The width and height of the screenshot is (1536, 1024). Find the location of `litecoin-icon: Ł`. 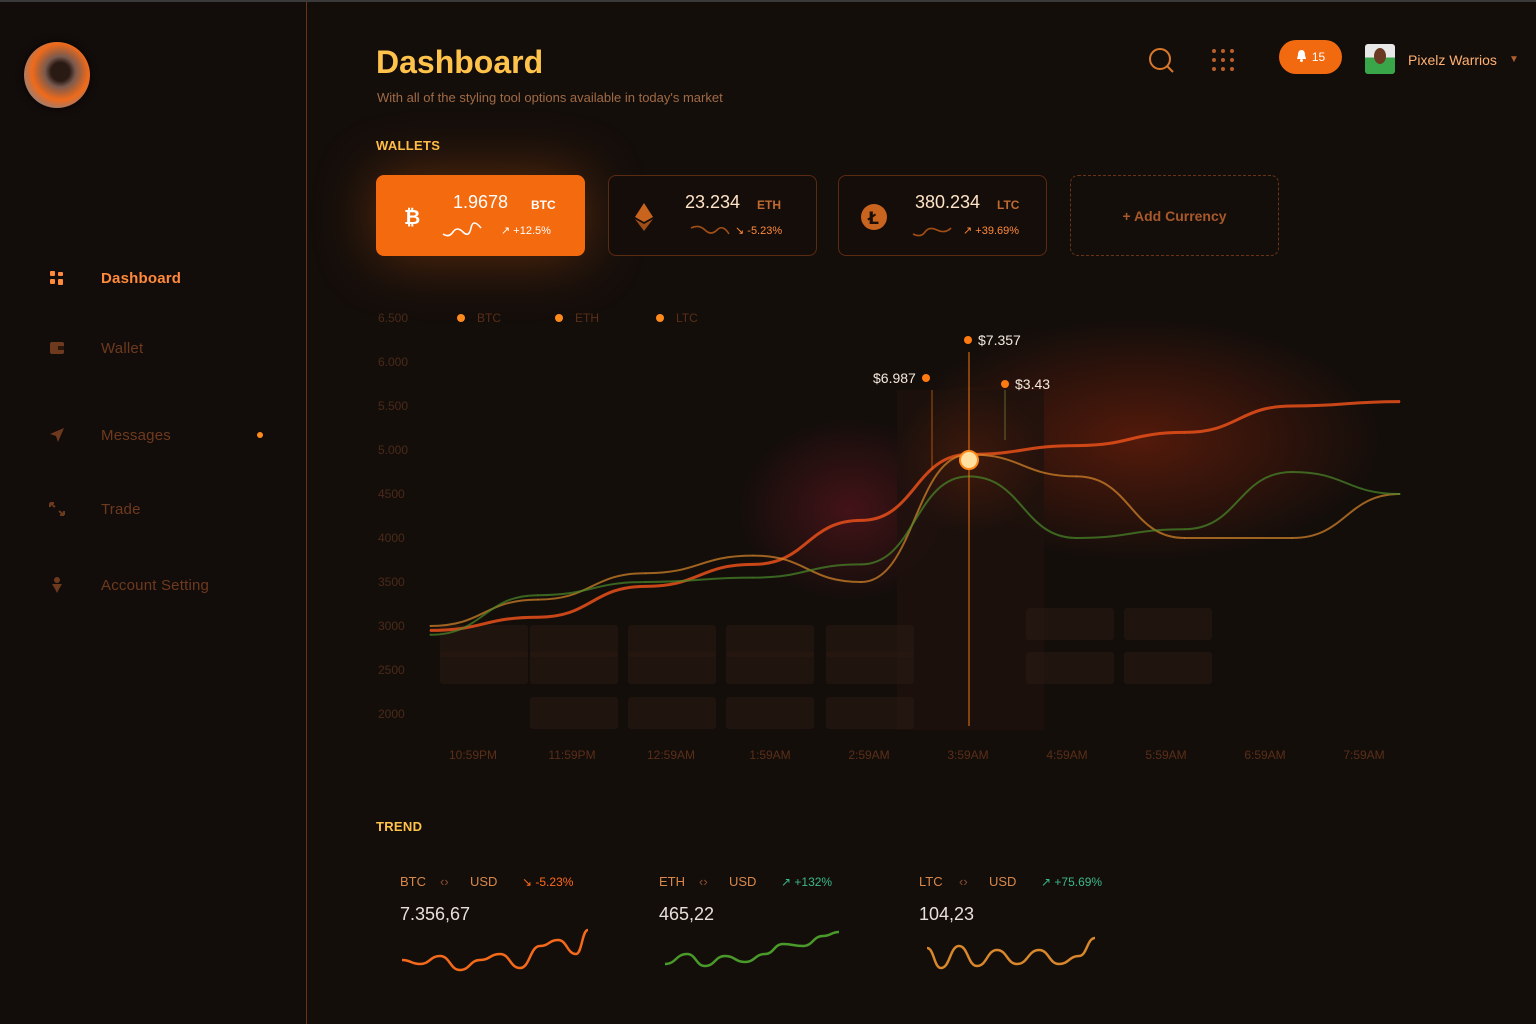

litecoin-icon: Ł is located at coordinates (874, 217).